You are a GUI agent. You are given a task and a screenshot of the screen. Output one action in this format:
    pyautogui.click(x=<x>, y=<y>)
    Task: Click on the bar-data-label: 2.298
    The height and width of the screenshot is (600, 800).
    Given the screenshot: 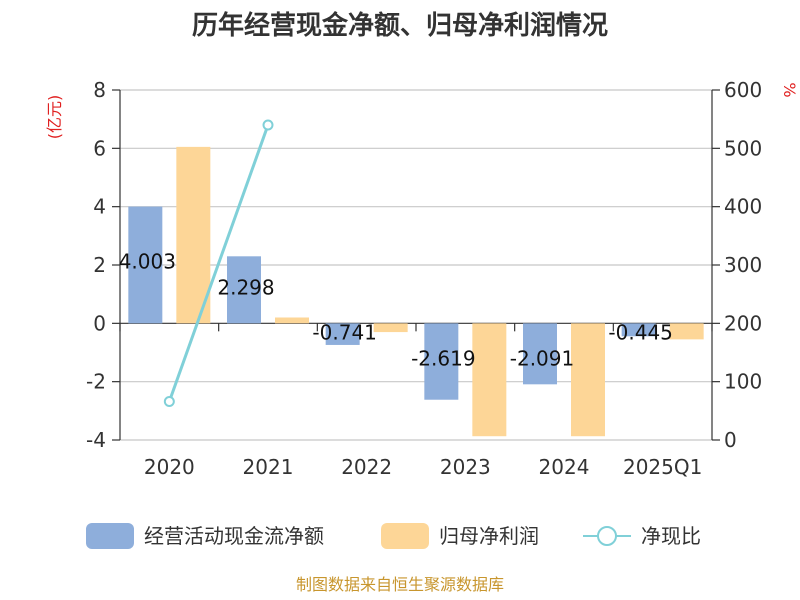 What is the action you would take?
    pyautogui.click(x=245, y=287)
    